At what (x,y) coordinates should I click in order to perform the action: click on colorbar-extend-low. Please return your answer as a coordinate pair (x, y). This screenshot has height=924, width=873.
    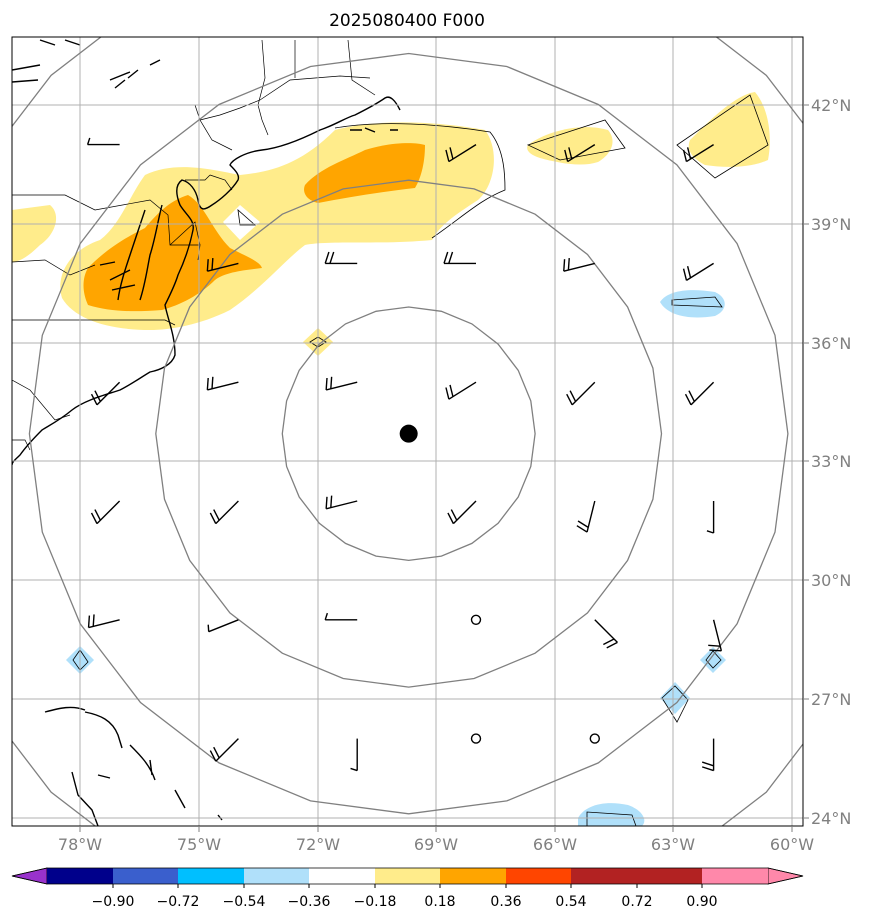
    Looking at the image, I should click on (29, 876).